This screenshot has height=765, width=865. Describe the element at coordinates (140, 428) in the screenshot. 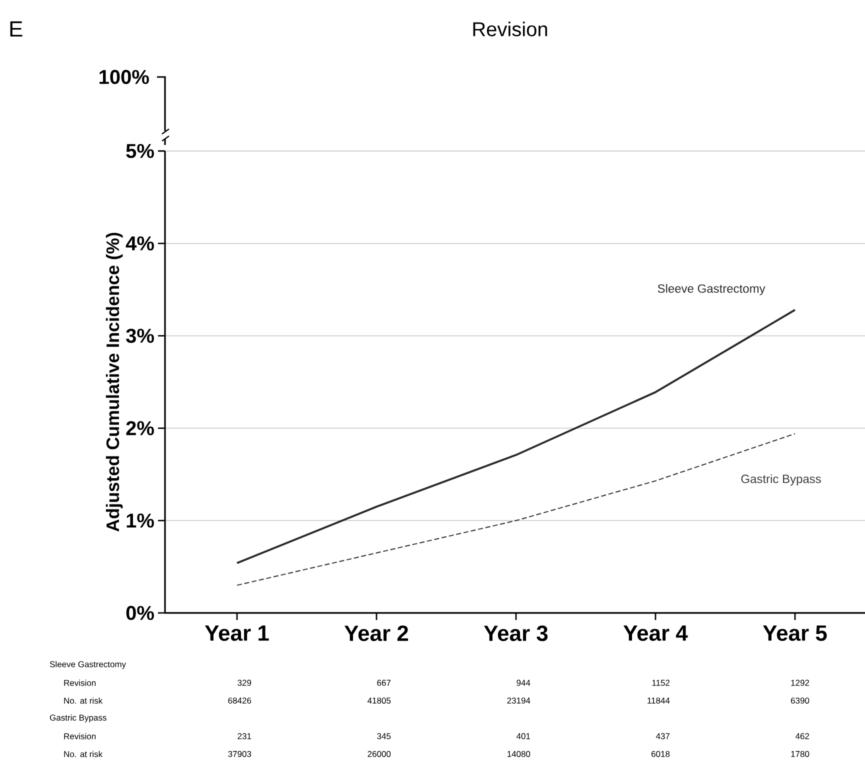

I see `y-tick-label: 2%` at that location.